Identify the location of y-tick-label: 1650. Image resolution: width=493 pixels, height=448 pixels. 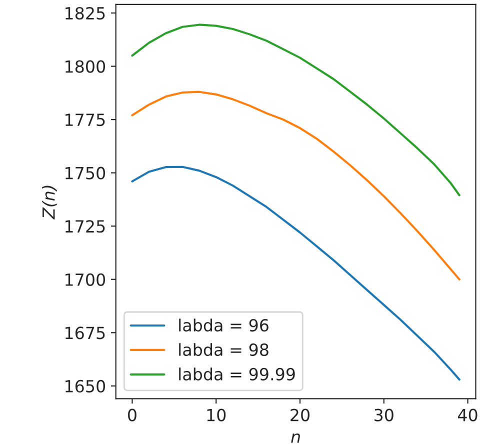
(86, 386).